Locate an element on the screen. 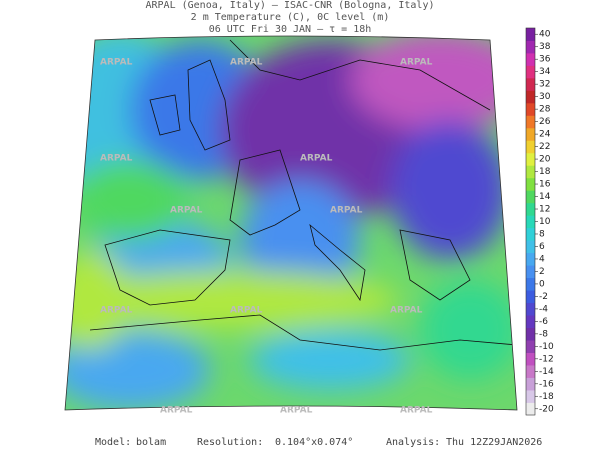  colorbar-tick-label: 20 is located at coordinates (545, 160).